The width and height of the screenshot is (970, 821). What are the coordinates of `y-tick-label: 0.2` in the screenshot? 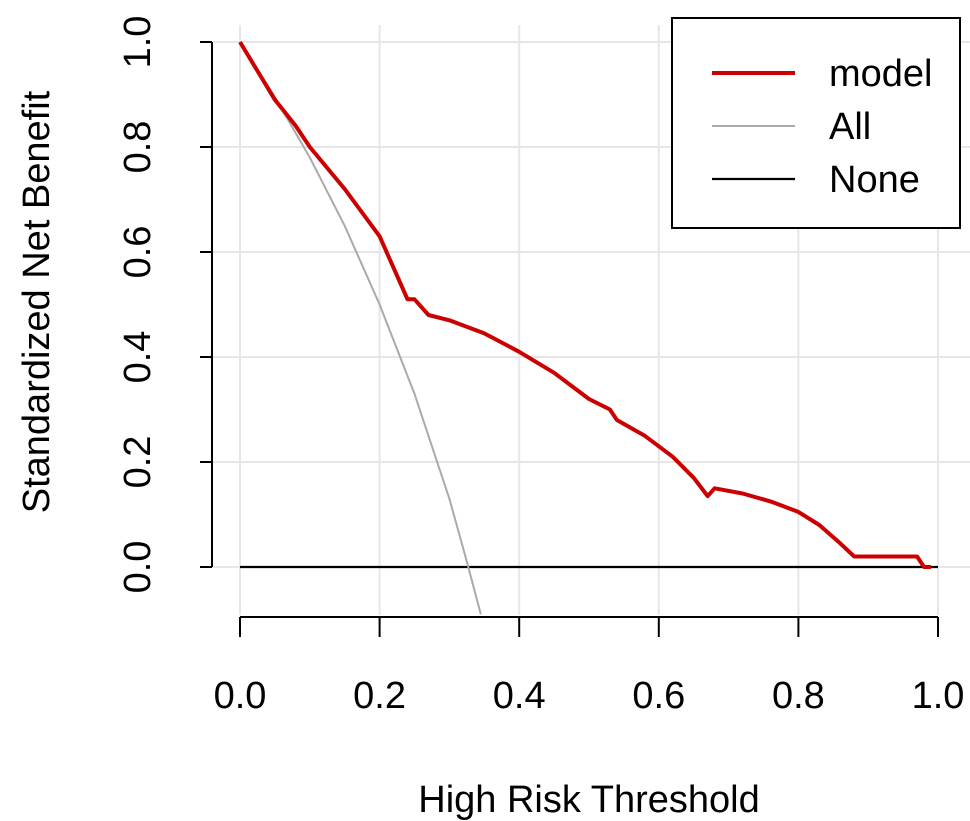 It's located at (138, 462).